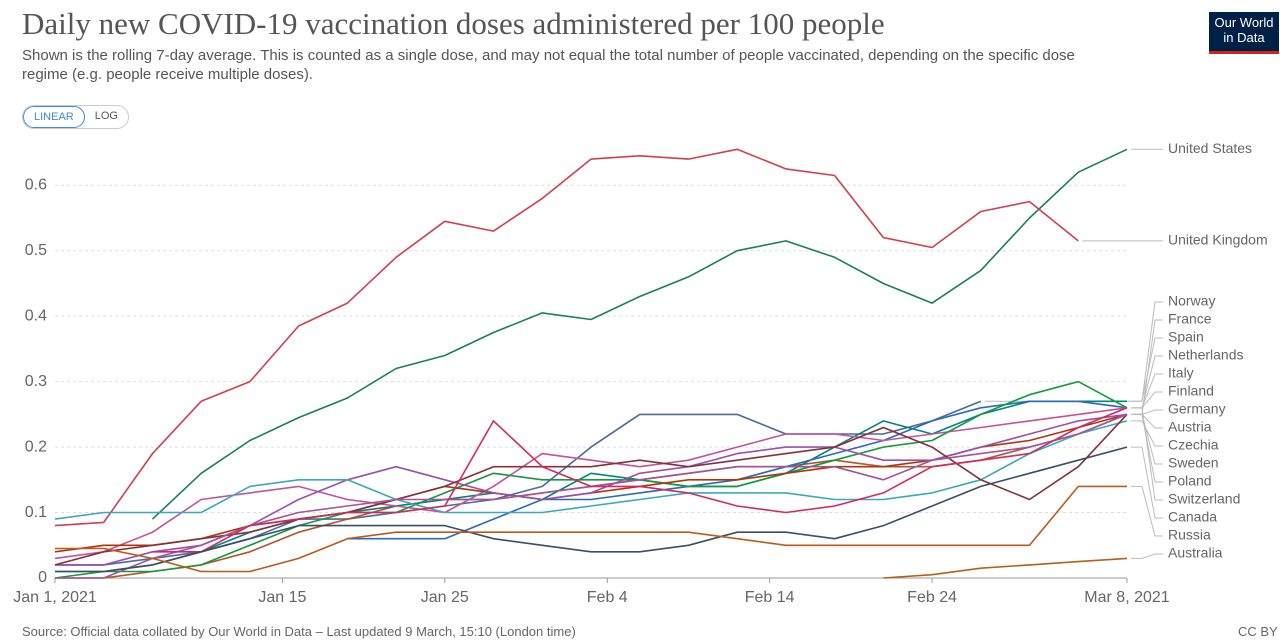  I want to click on legend-label: Finland, so click(1191, 391).